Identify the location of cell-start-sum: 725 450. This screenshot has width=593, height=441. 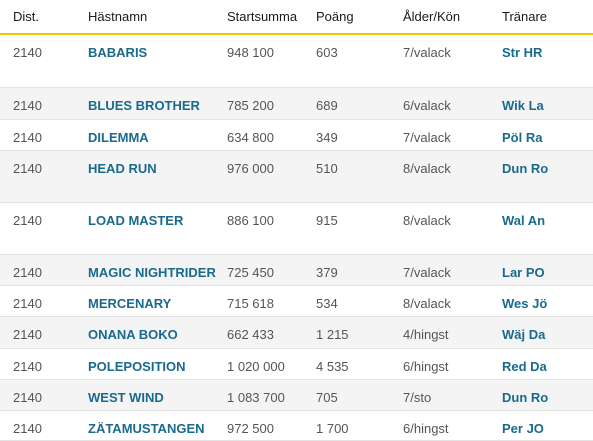
(271, 270).